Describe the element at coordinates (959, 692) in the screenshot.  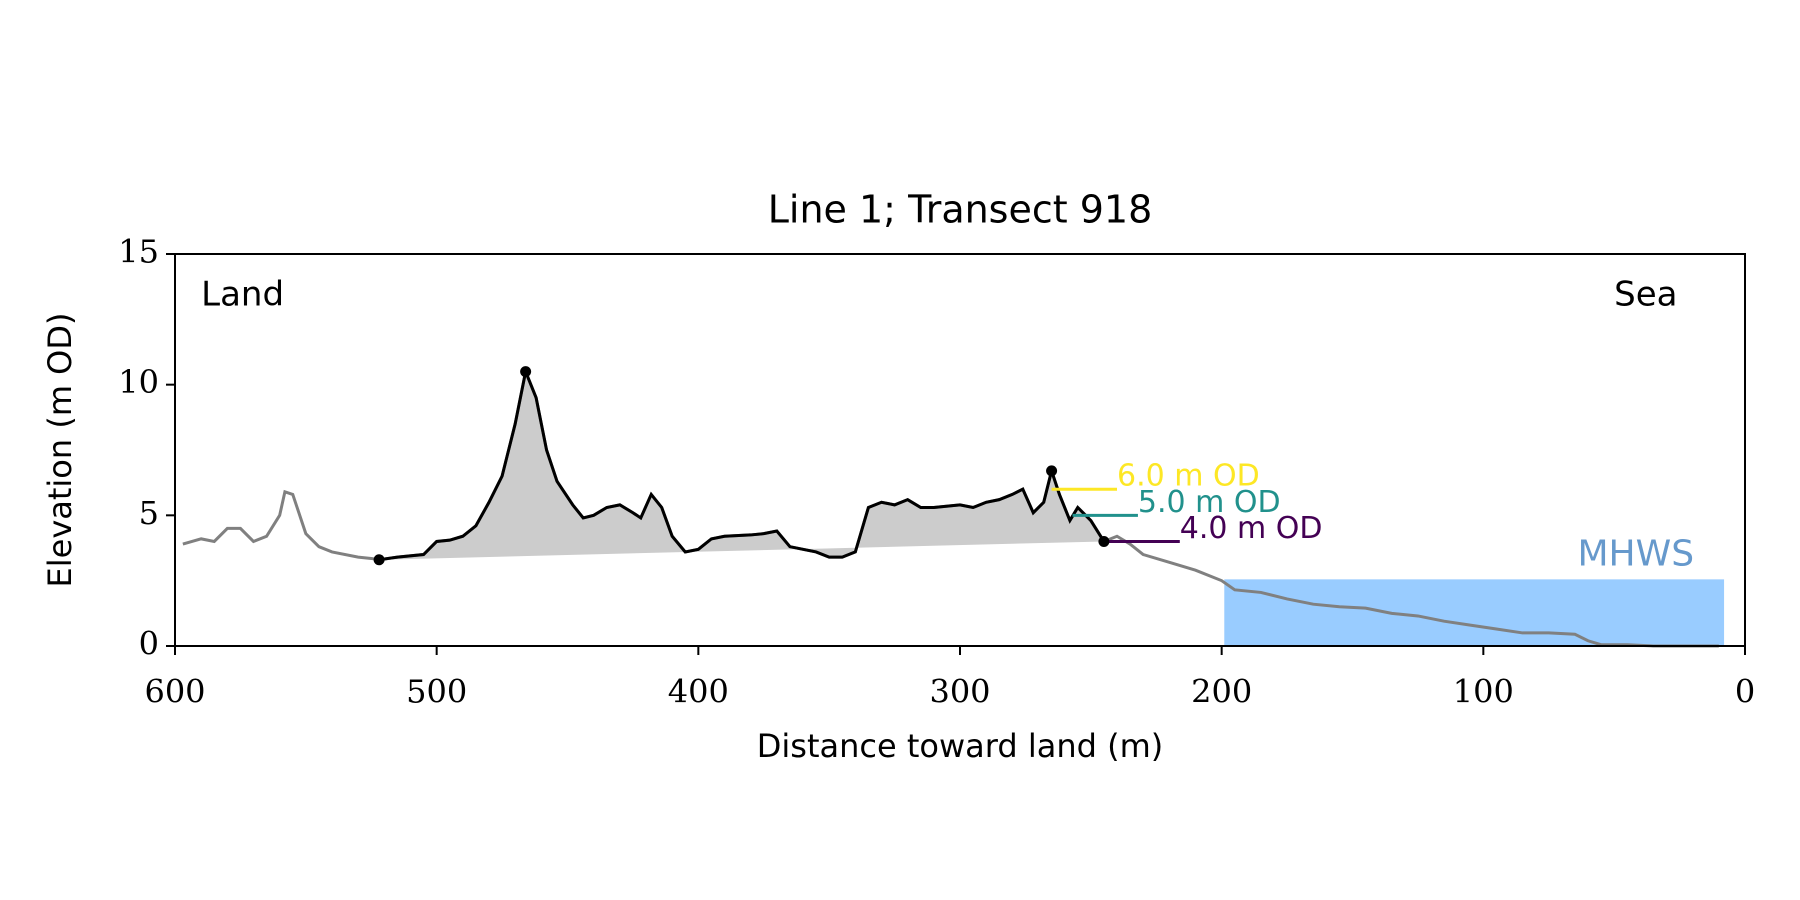
I see `x-tick-label: 300` at that location.